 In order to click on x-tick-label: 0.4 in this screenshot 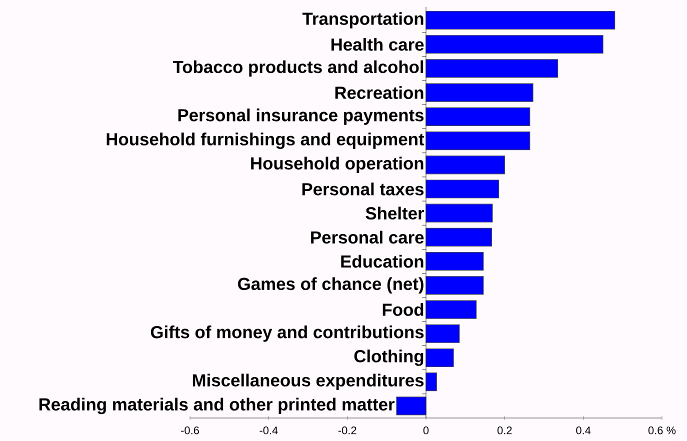, I will do `click(583, 430)`.